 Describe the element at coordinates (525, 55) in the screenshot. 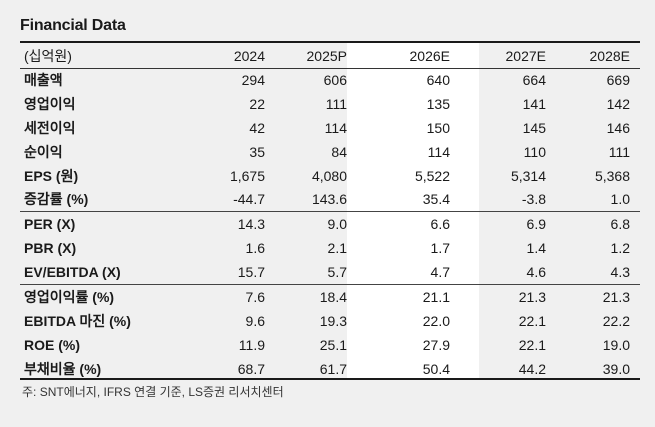

I see `header-2027e: 2027E` at that location.